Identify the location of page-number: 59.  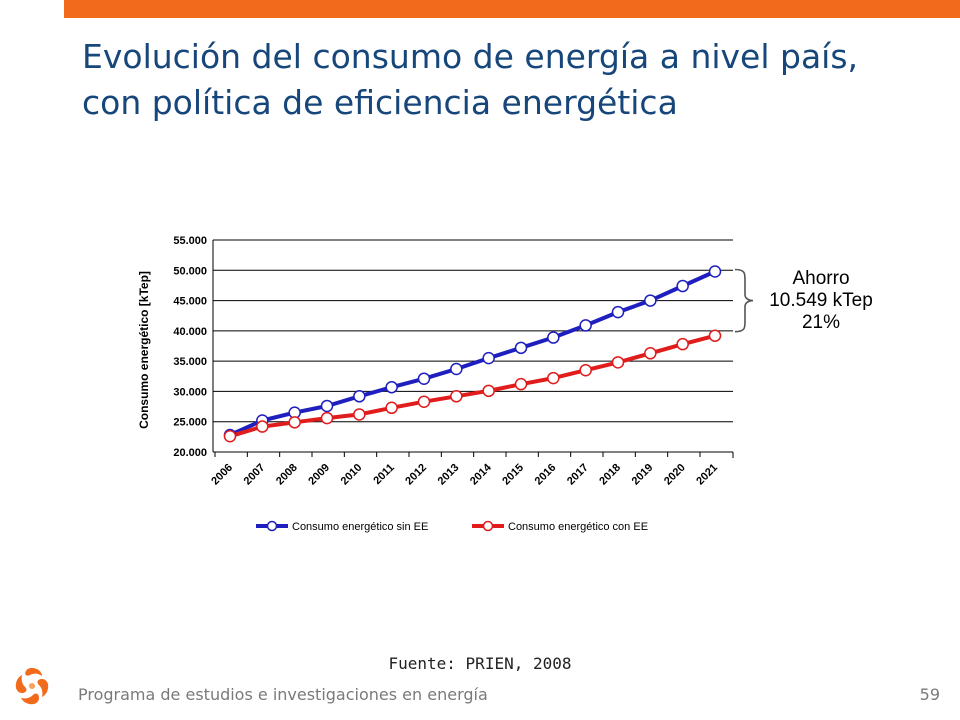
(929, 694).